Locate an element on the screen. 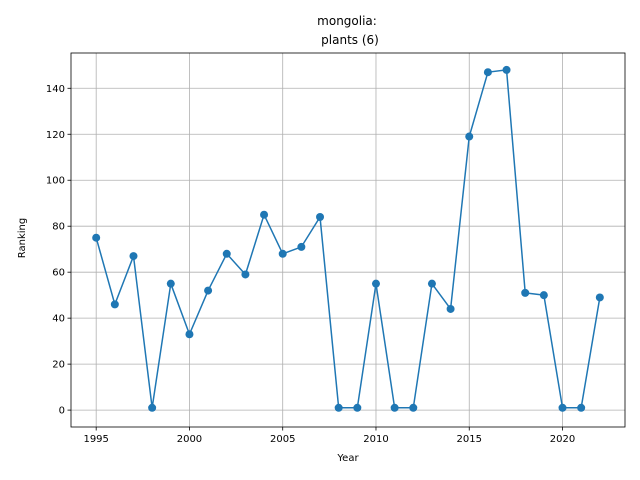 This screenshot has width=640, height=480. y-tick-label: 100 is located at coordinates (55, 181).